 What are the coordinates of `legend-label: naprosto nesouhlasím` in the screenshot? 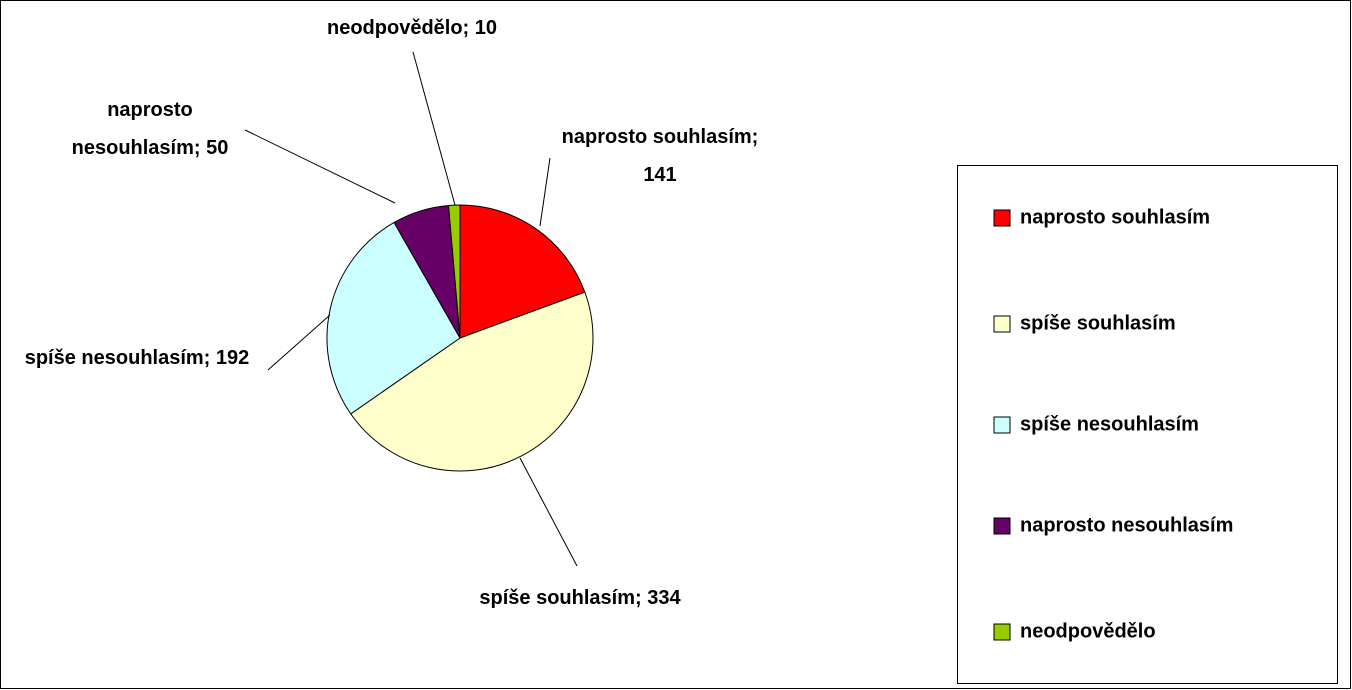 It's located at (1126, 525).